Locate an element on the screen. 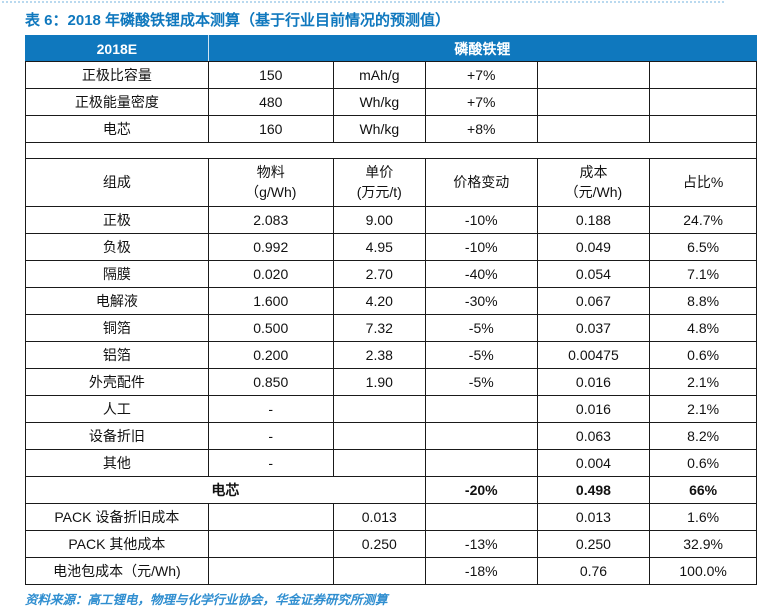 The image size is (773, 612). table-row: 铝箔 0.200 2.38 -5% 0.00475 0.6% is located at coordinates (391, 355).